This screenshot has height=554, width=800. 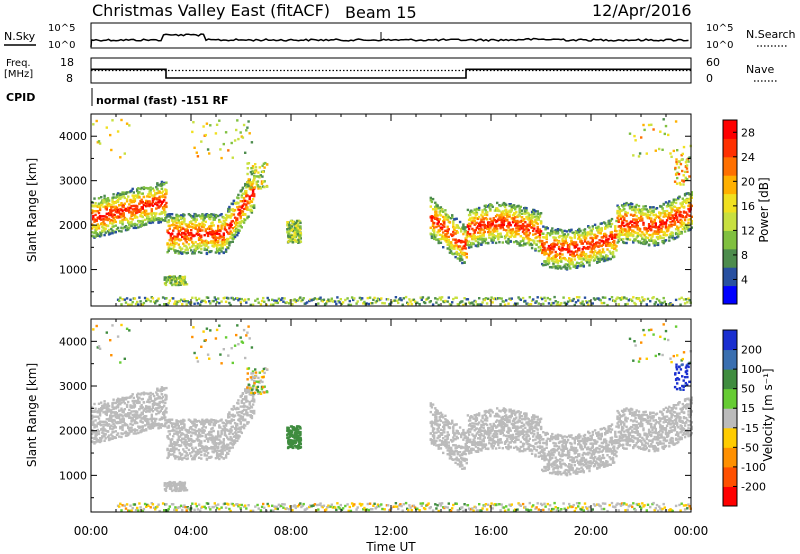 I want to click on figure-title: Christmas Valley East (fitACF), so click(x=211, y=10).